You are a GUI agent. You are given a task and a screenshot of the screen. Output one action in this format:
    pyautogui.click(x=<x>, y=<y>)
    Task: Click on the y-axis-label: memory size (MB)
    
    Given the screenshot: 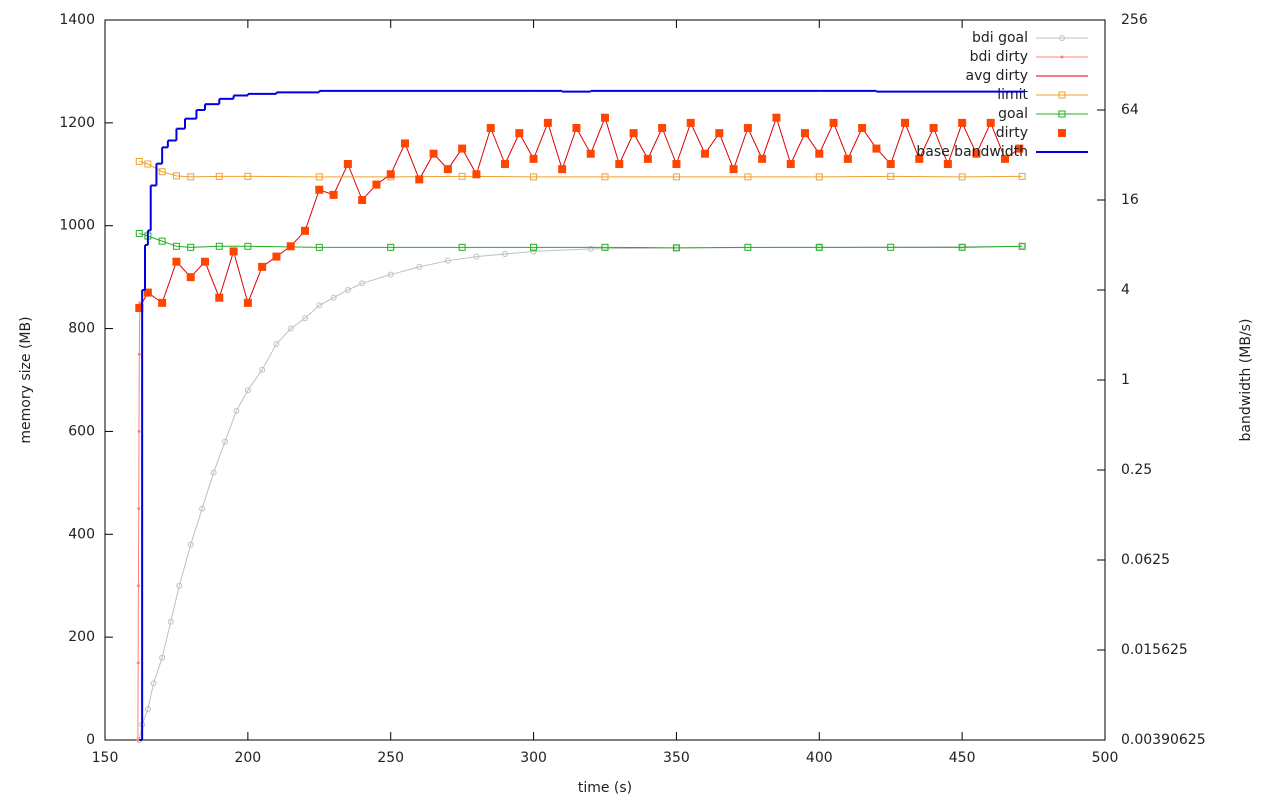 What is the action you would take?
    pyautogui.click(x=26, y=379)
    